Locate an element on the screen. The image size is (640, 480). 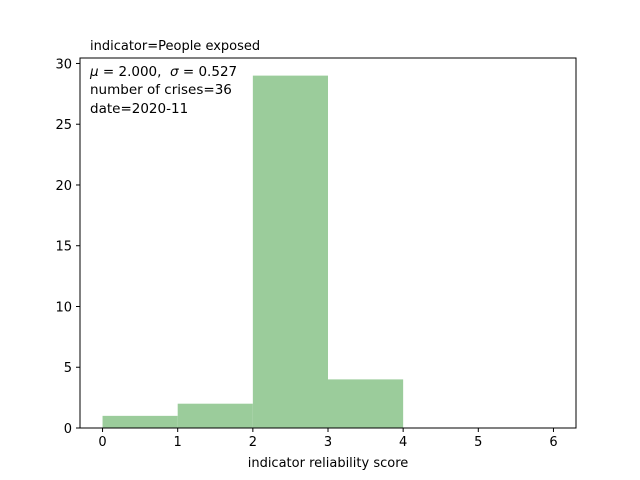
y-tick-label: 30 is located at coordinates (63, 64).